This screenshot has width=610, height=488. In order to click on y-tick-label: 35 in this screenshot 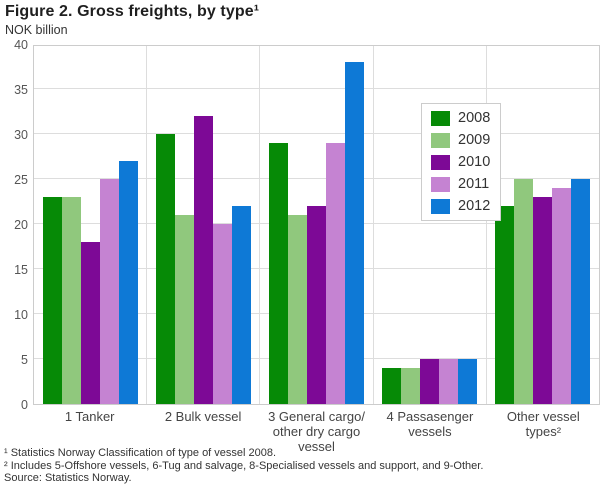, I will do `click(21, 90)`.